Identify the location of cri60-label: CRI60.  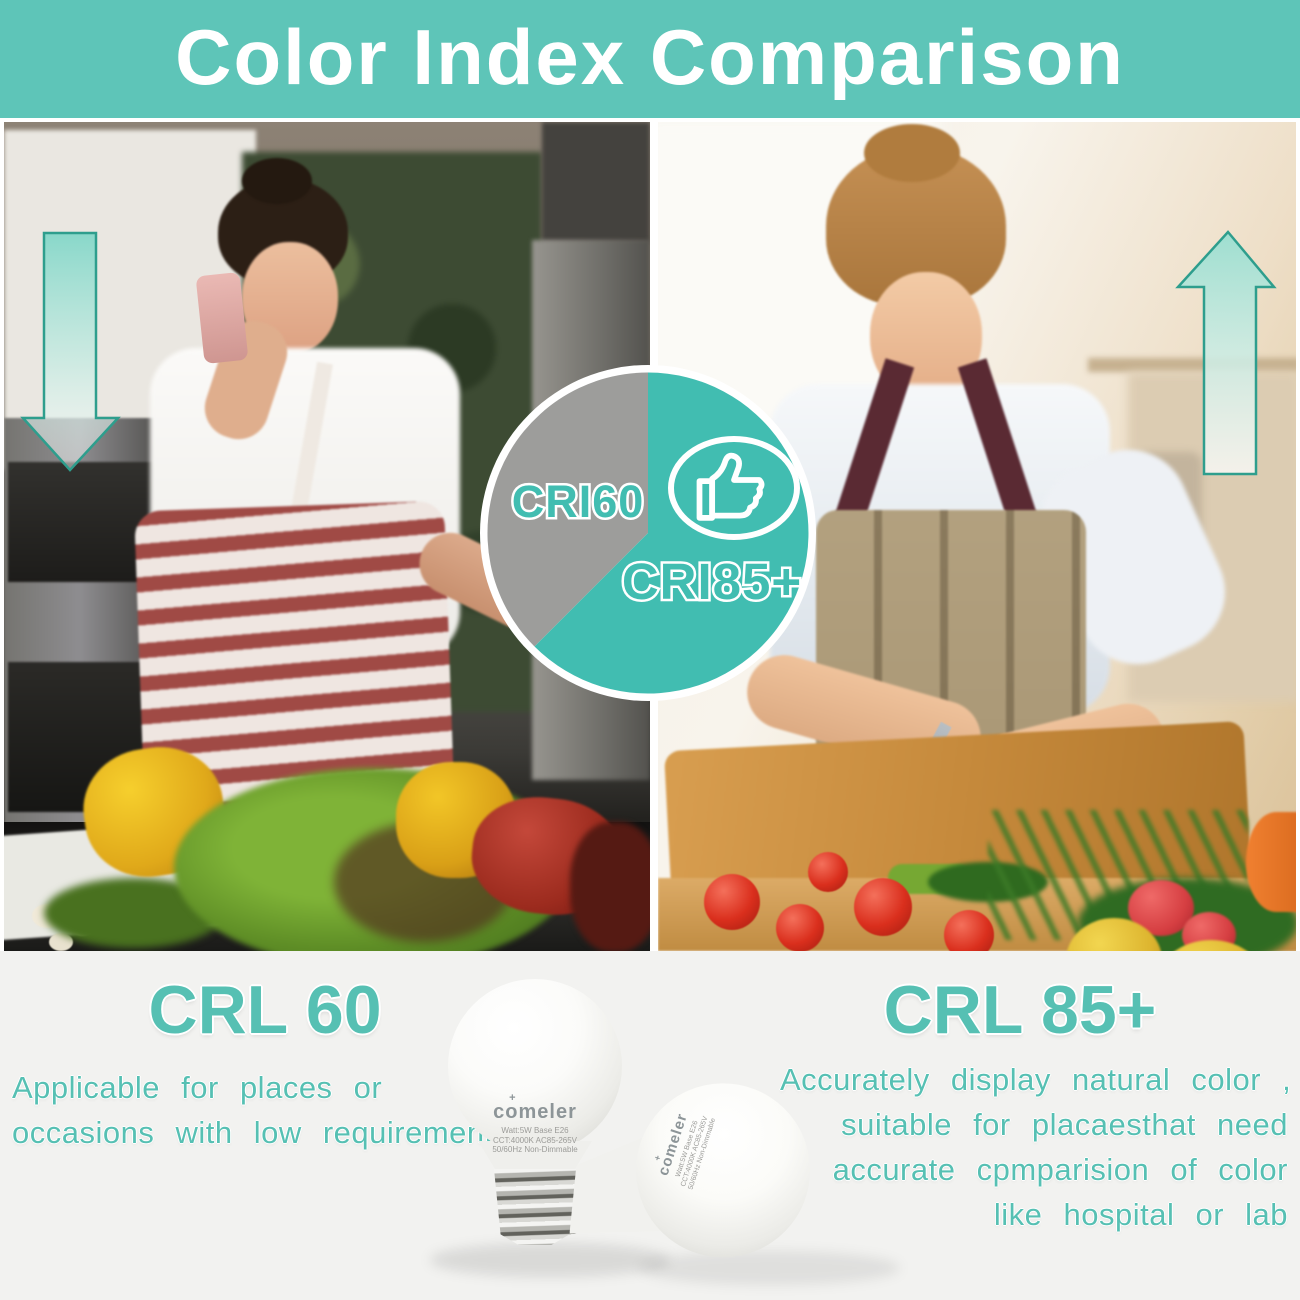
(578, 501).